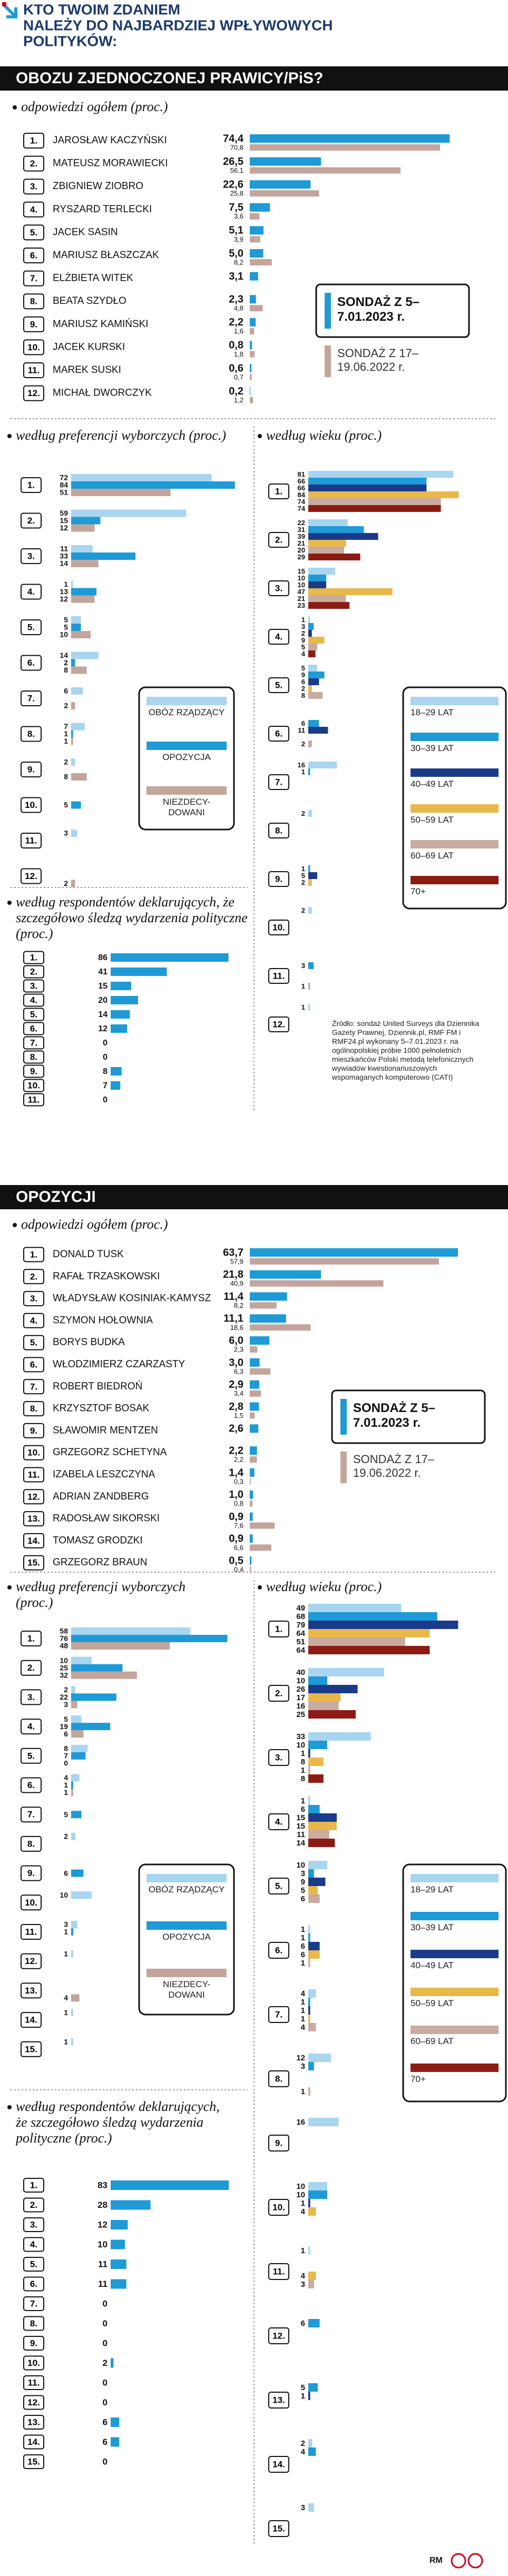 The image size is (508, 2576). Describe the element at coordinates (236, 194) in the screenshot. I see `value-label: 25,8` at that location.